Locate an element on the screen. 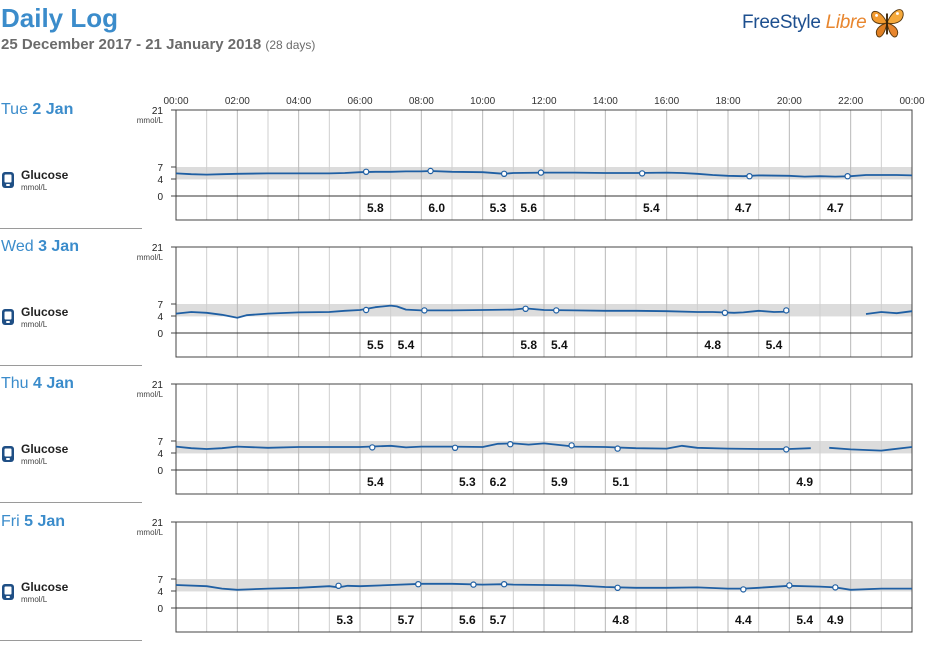 This screenshot has height=666, width=930. day-weekday: Fri is located at coordinates (13, 521).